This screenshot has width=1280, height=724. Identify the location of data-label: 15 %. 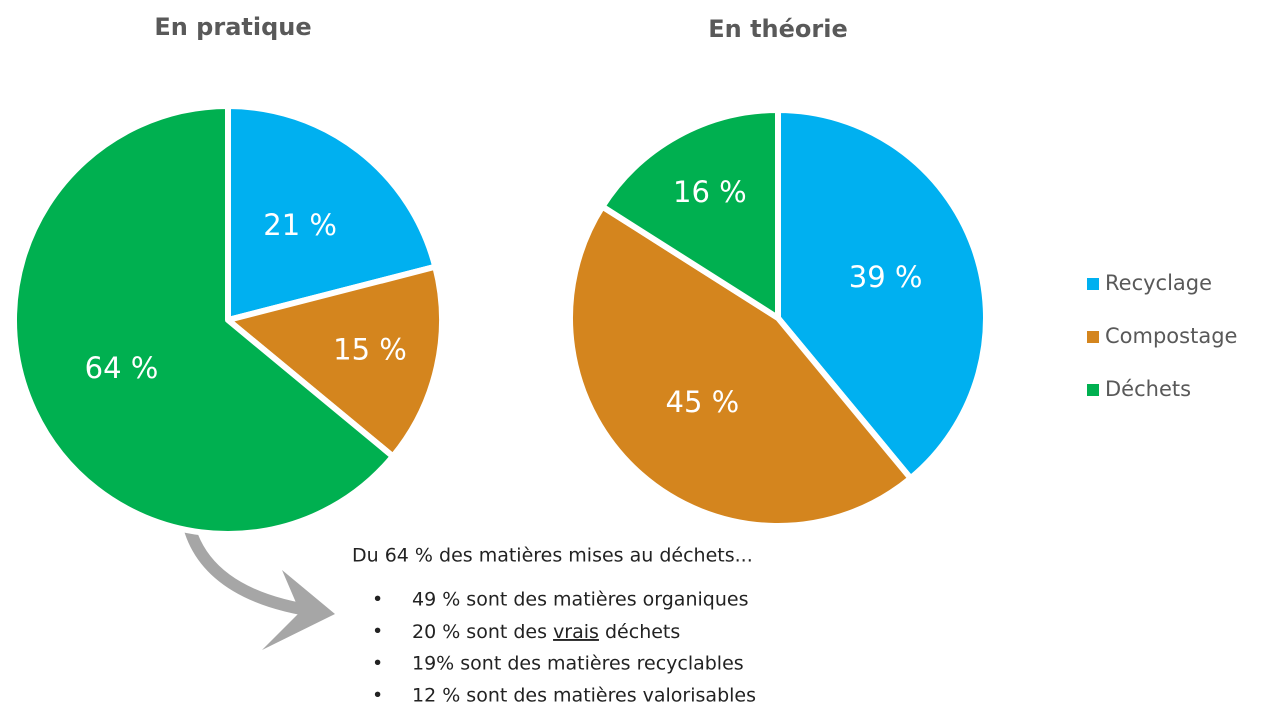
(370, 350).